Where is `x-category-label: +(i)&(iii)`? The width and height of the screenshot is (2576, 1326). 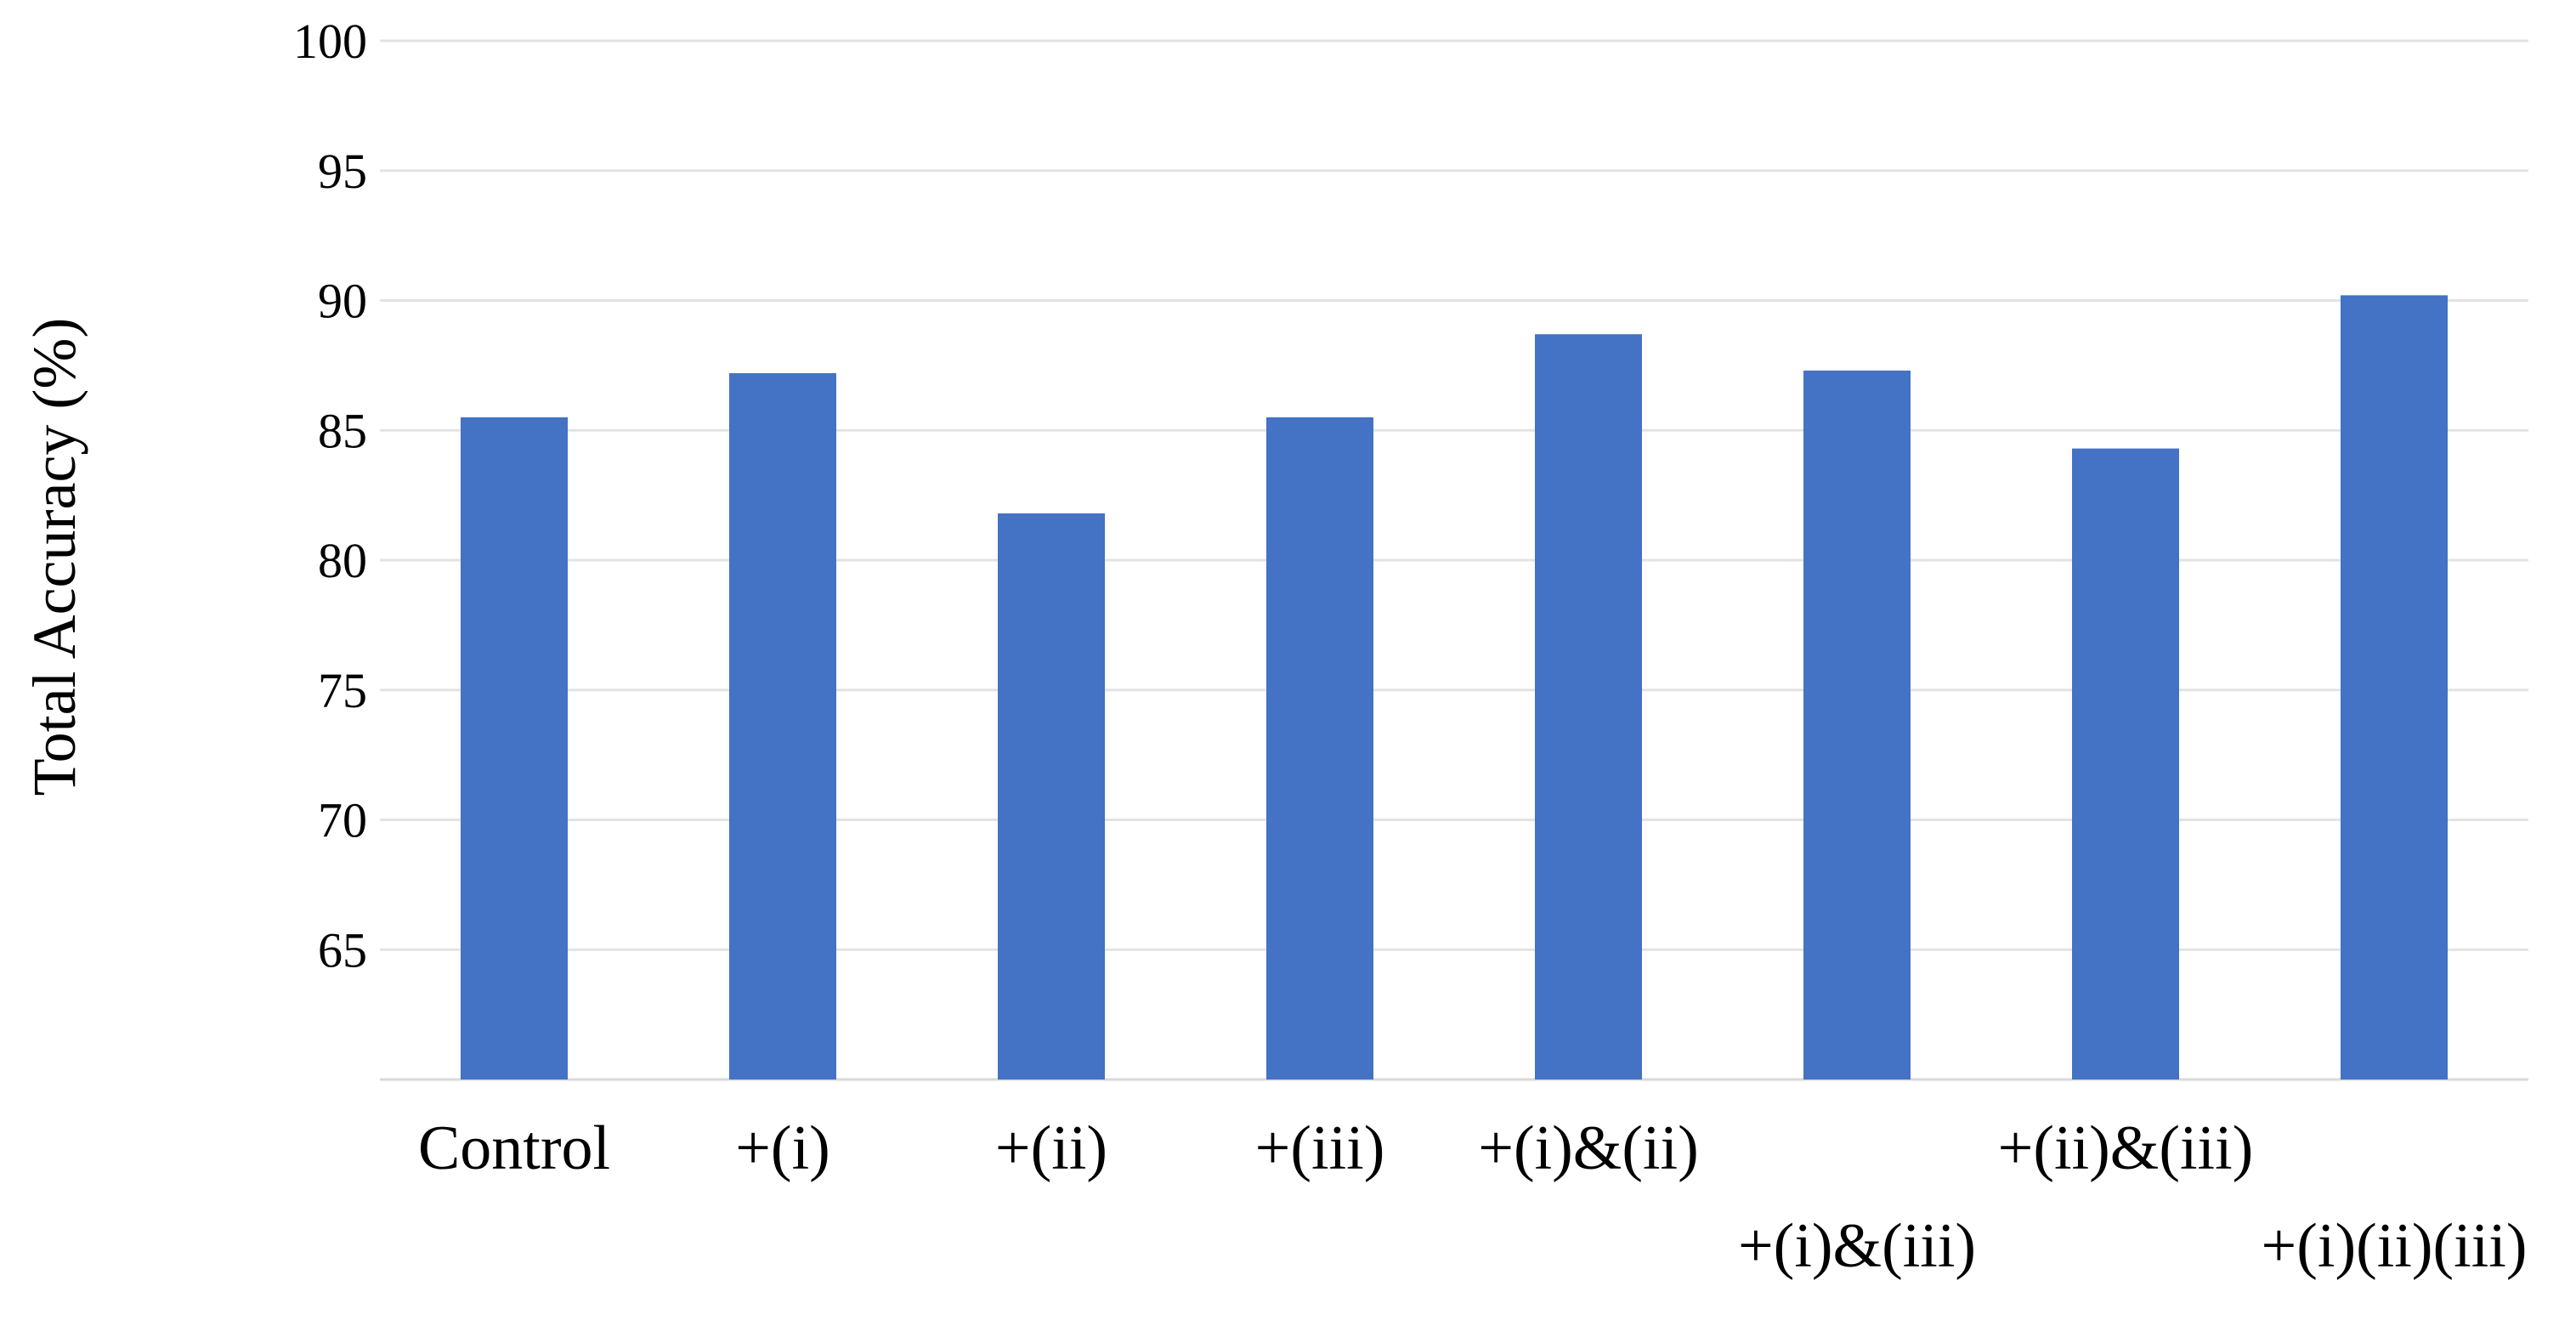 x-category-label: +(i)&(iii) is located at coordinates (1857, 1246).